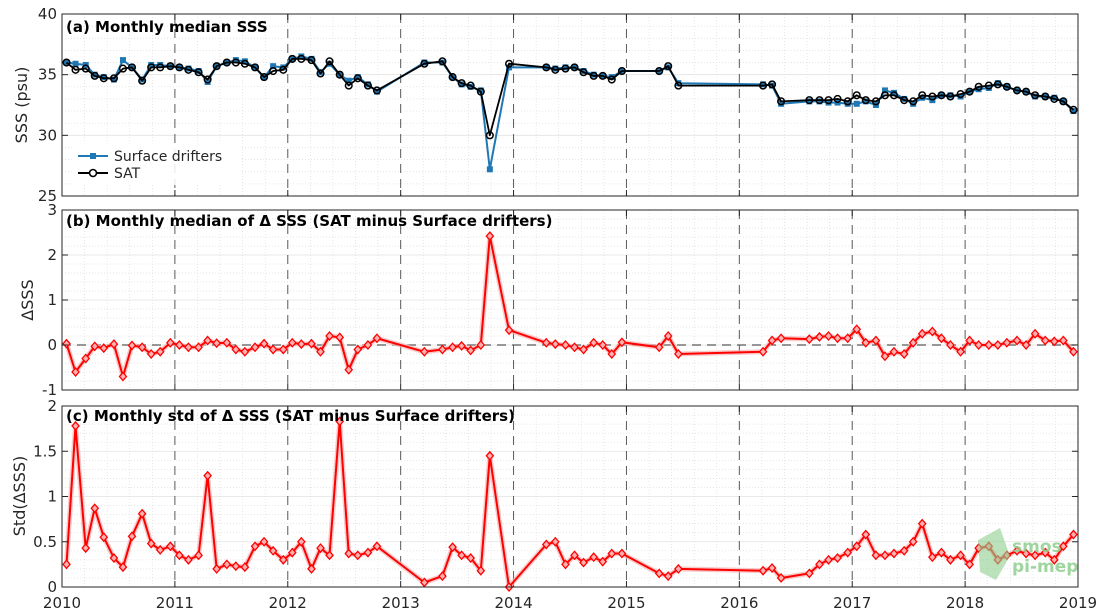 The height and width of the screenshot is (614, 1106). I want to click on y-tick-label: 2, so click(52, 255).